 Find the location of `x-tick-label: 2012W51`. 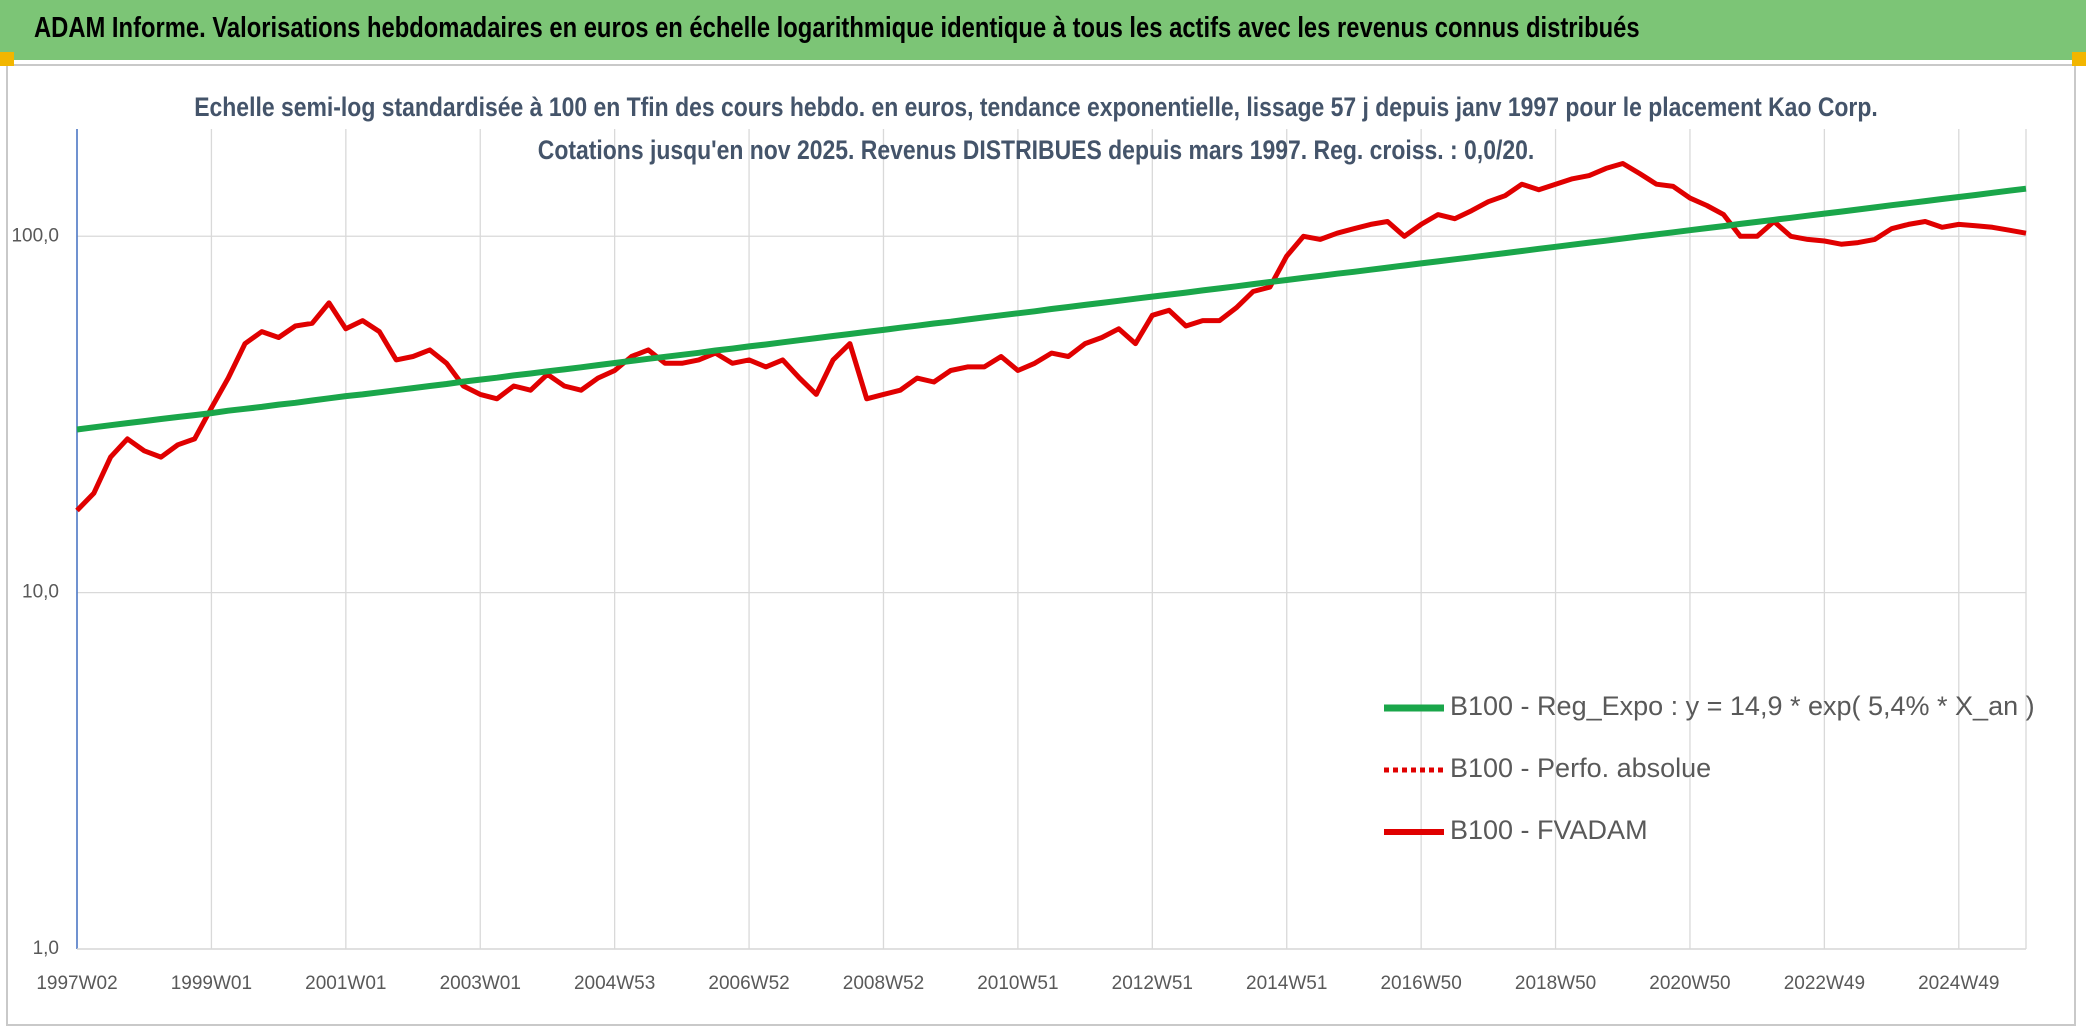

x-tick-label: 2012W51 is located at coordinates (1152, 983).